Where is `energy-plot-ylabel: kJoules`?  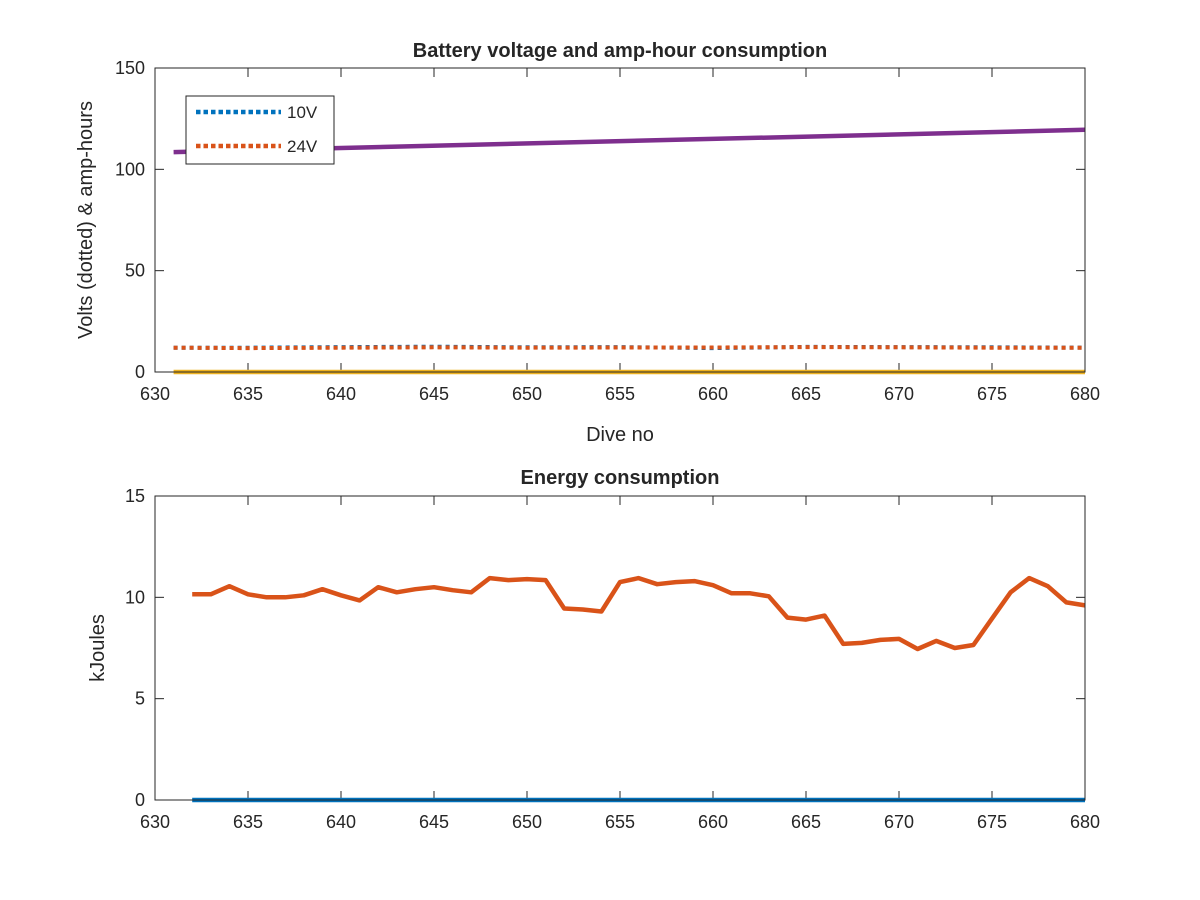 energy-plot-ylabel: kJoules is located at coordinates (98, 648).